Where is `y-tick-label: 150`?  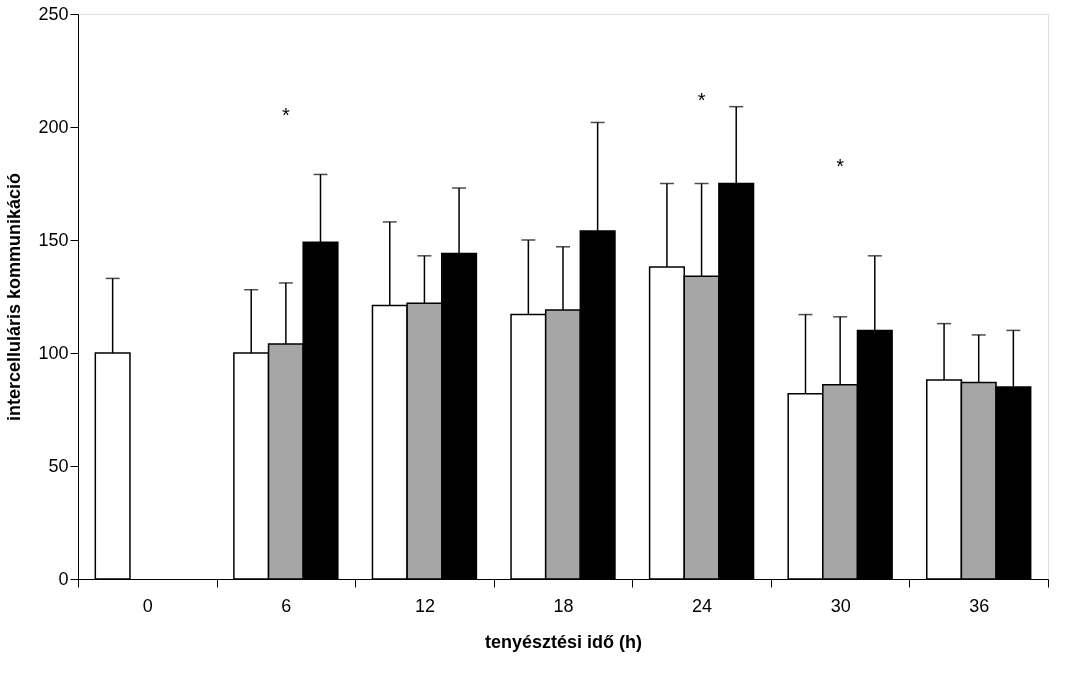
y-tick-label: 150 is located at coordinates (53, 239).